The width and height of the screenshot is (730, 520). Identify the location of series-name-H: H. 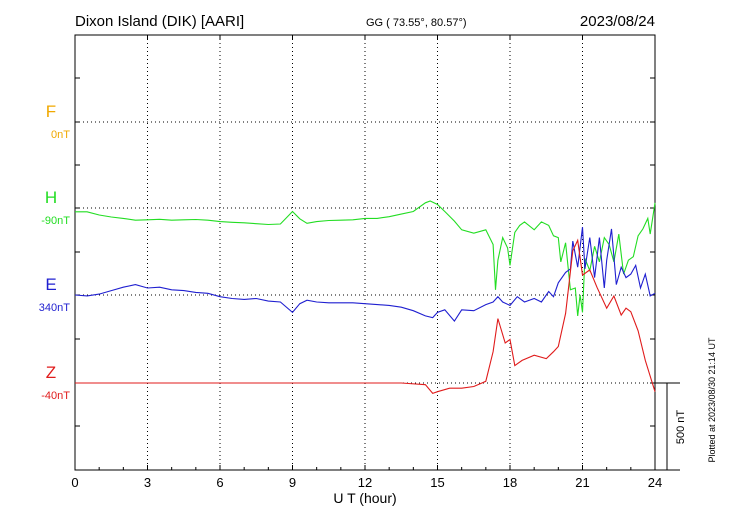
(51, 197).